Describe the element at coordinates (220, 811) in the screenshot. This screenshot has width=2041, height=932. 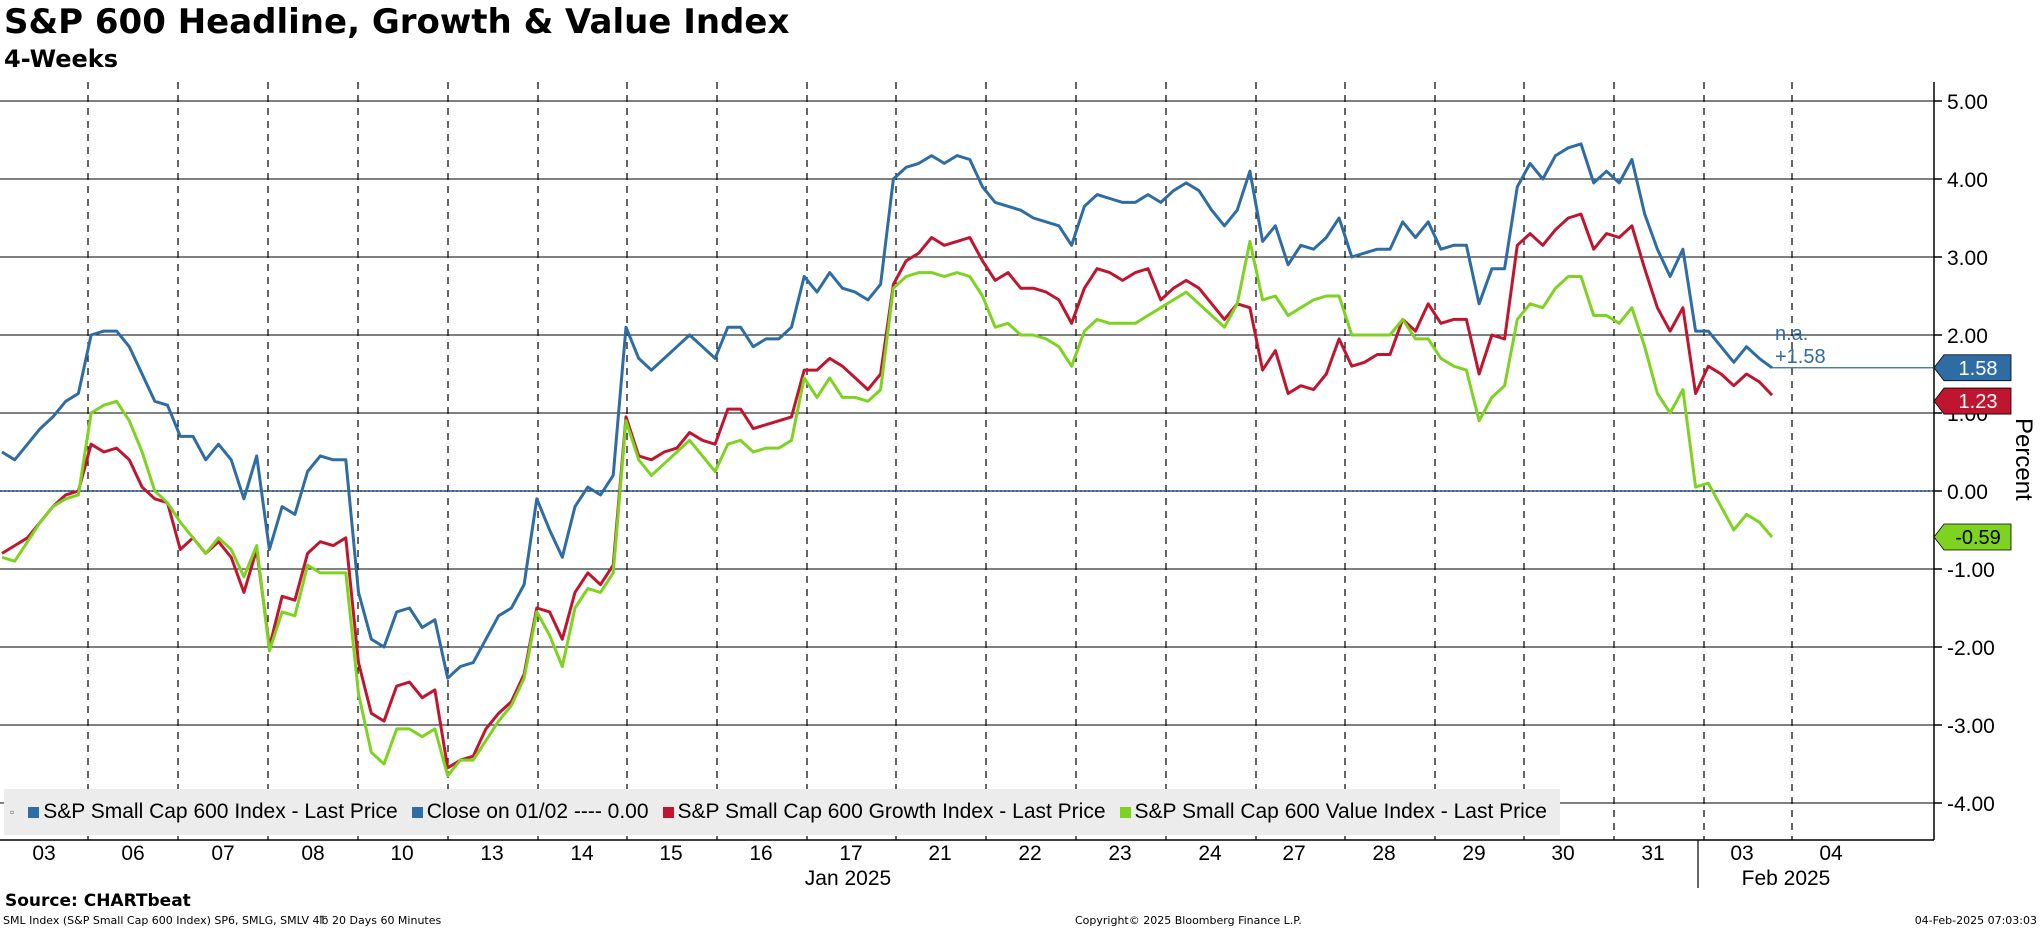
I see `legend-label-index: S&P Small Cap 600 Index - Last Price` at that location.